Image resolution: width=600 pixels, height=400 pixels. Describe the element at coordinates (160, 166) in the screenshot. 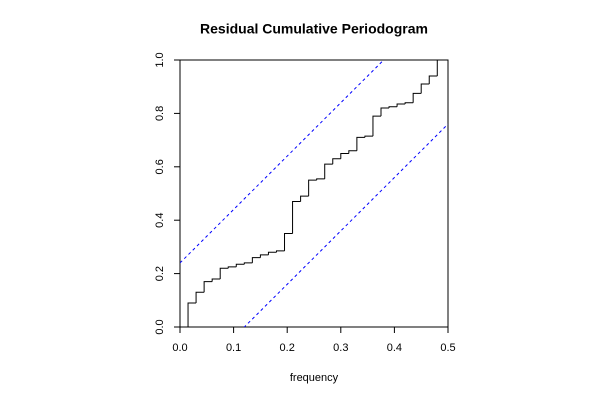

I see `y-tick-label: 0.6` at that location.